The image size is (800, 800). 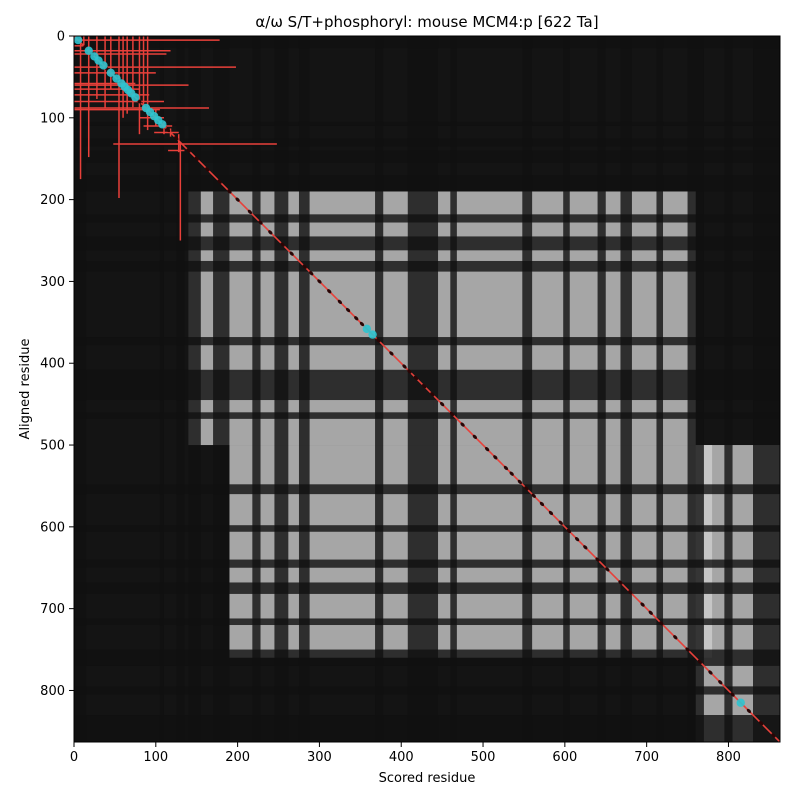 What do you see at coordinates (52, 527) in the screenshot?
I see `y-tick-label: 600` at bounding box center [52, 527].